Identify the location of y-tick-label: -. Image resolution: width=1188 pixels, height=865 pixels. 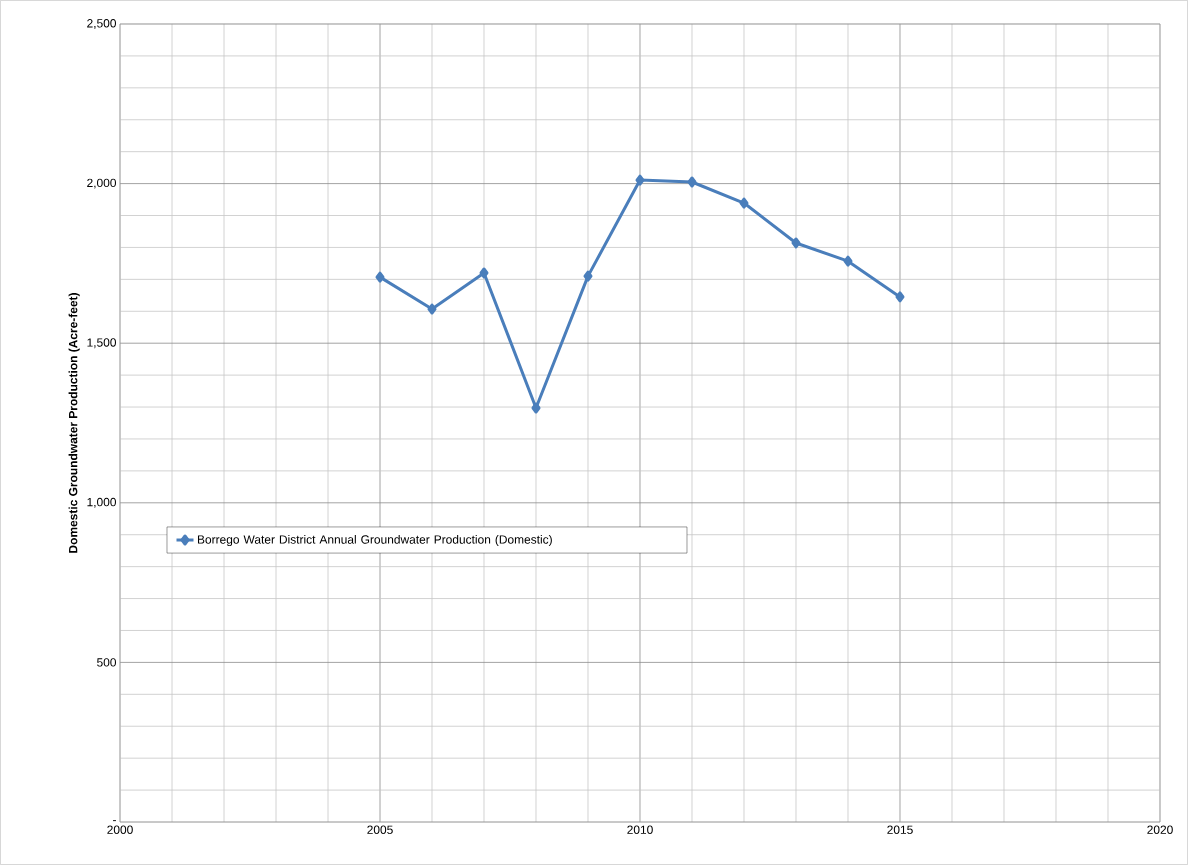
(114, 821).